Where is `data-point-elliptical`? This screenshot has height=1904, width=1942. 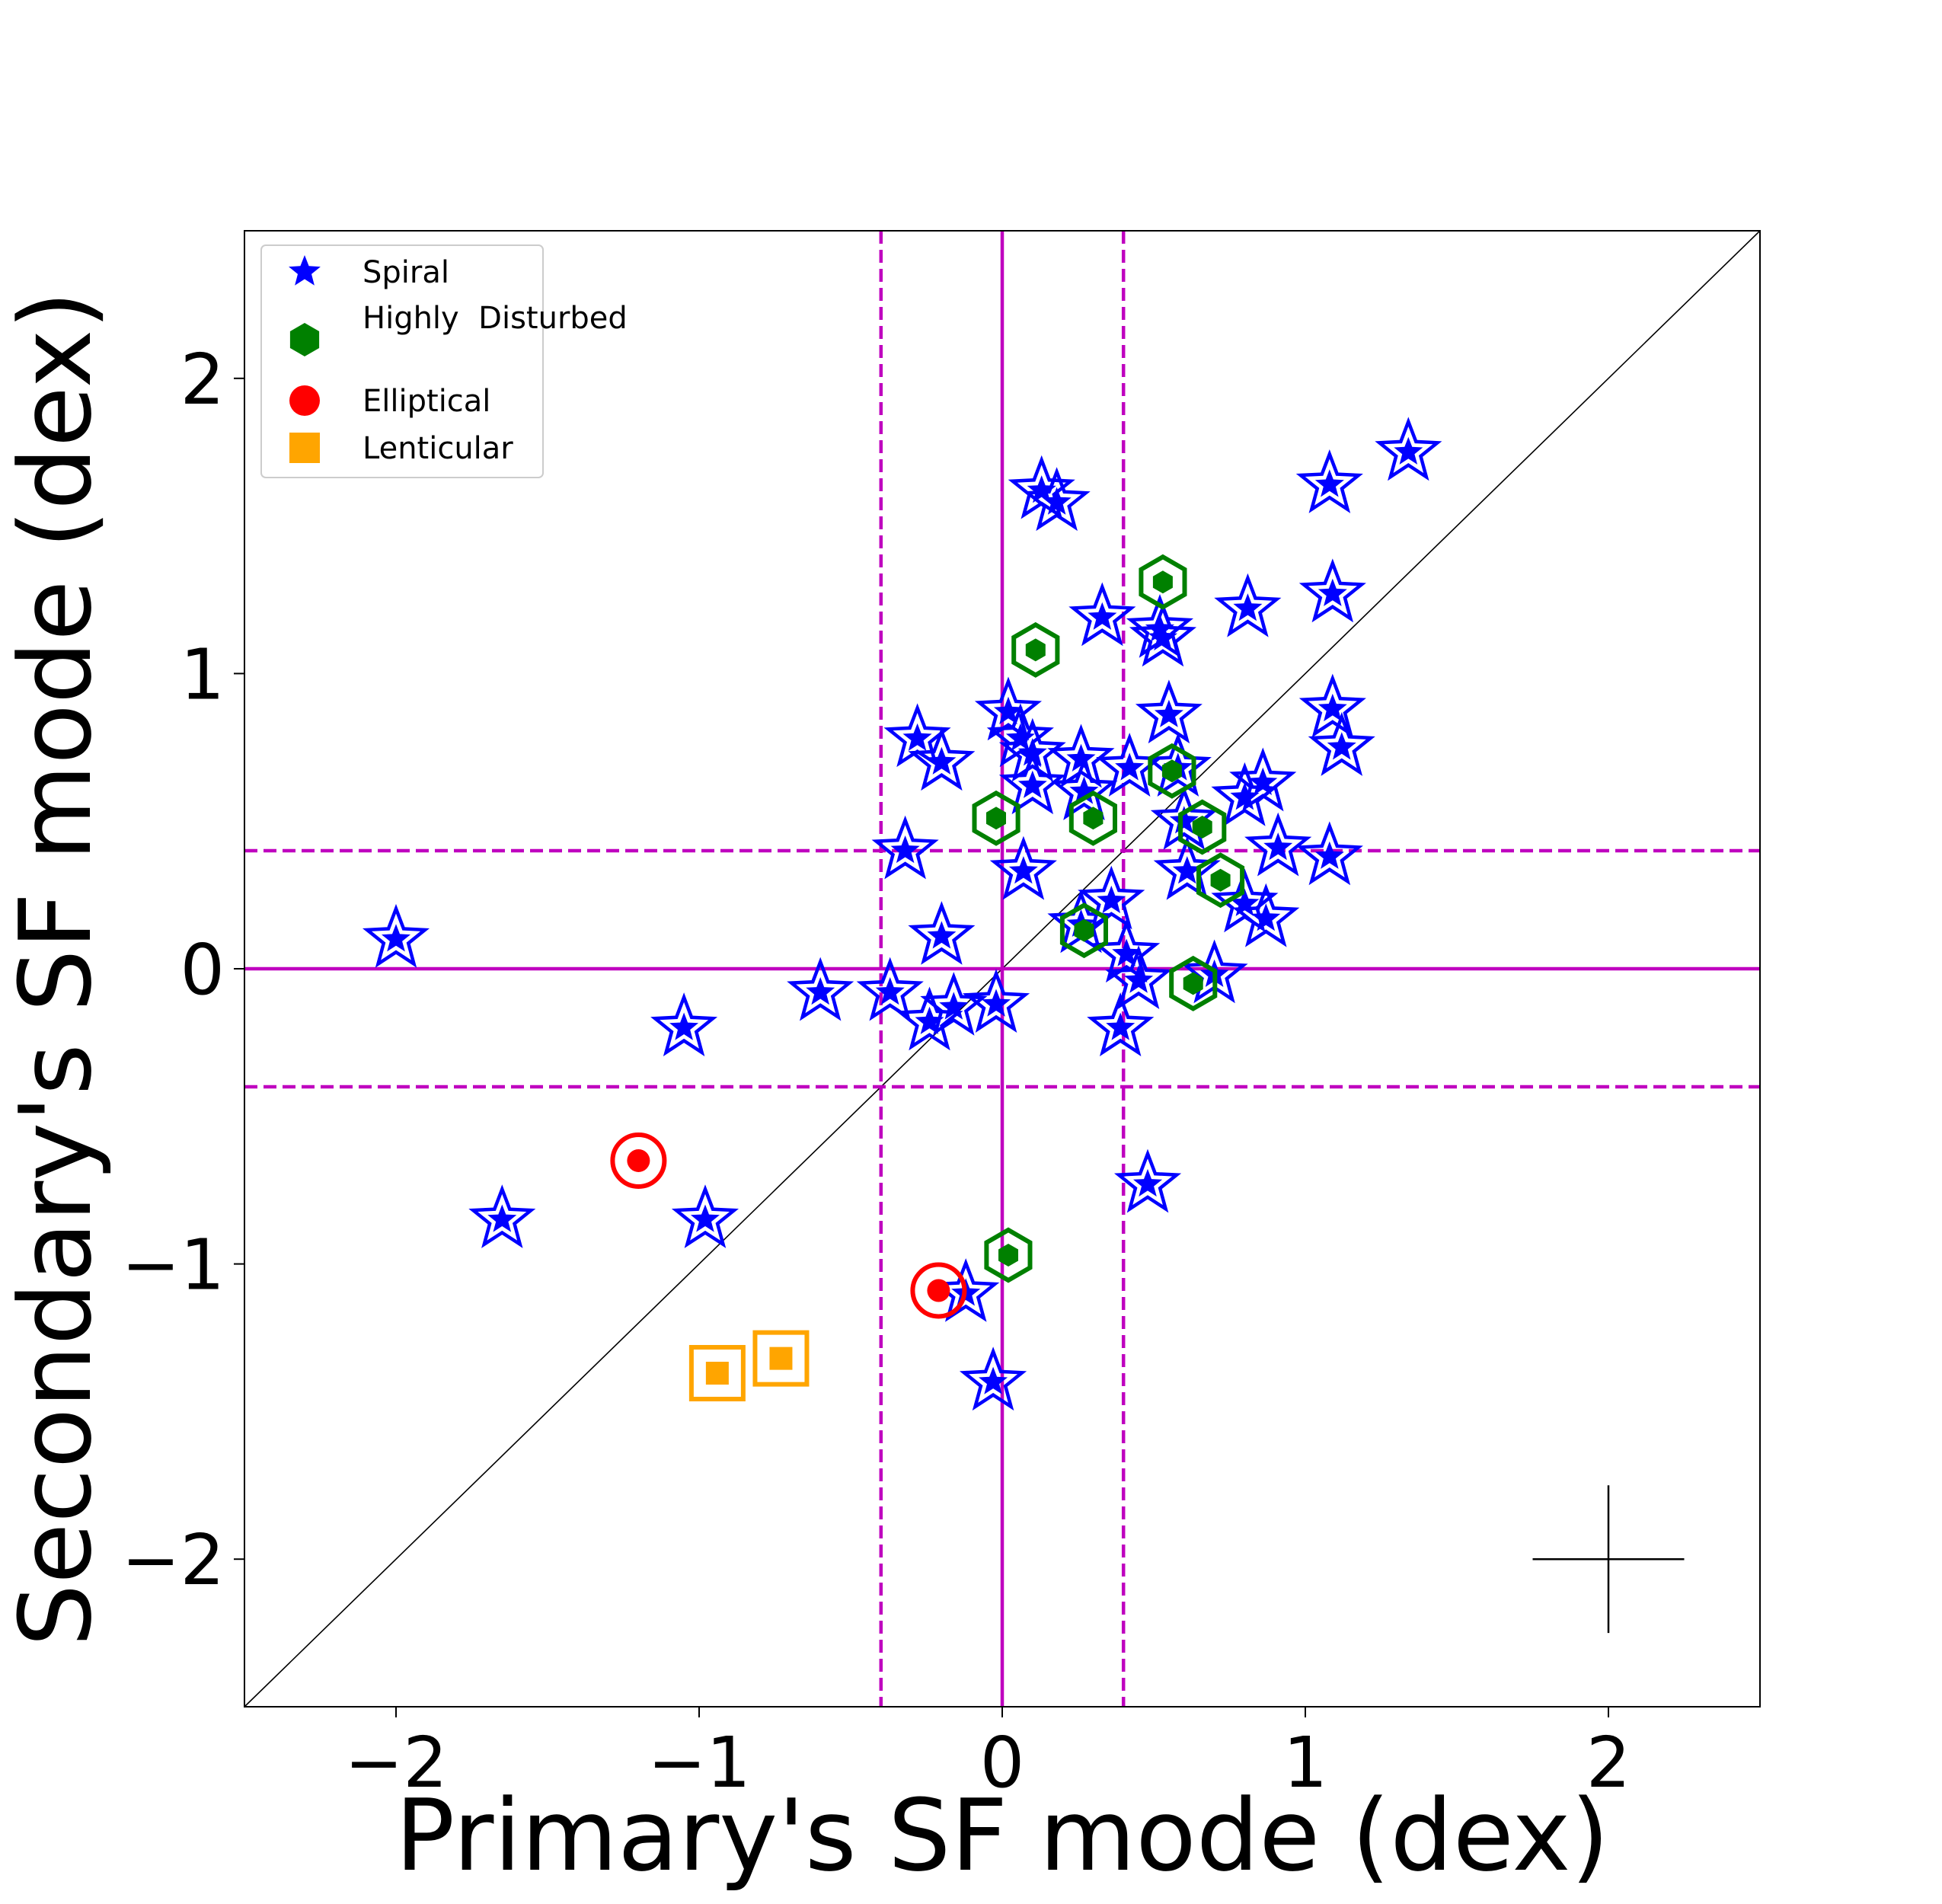
data-point-elliptical is located at coordinates (938, 1290).